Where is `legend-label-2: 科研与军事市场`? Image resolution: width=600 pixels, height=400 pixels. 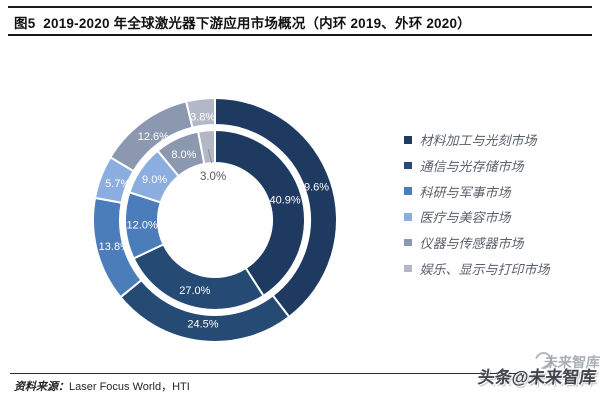
legend-label-2: 科研与军事市场 is located at coordinates (465, 192).